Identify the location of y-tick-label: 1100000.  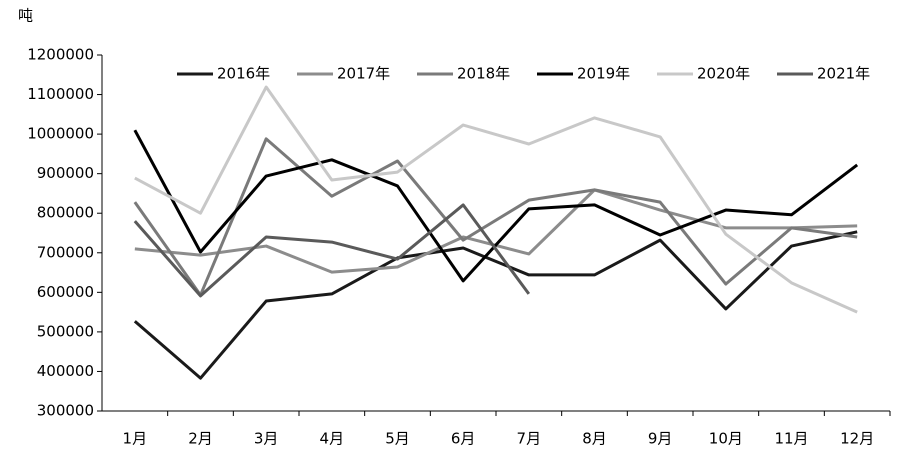
(60, 94).